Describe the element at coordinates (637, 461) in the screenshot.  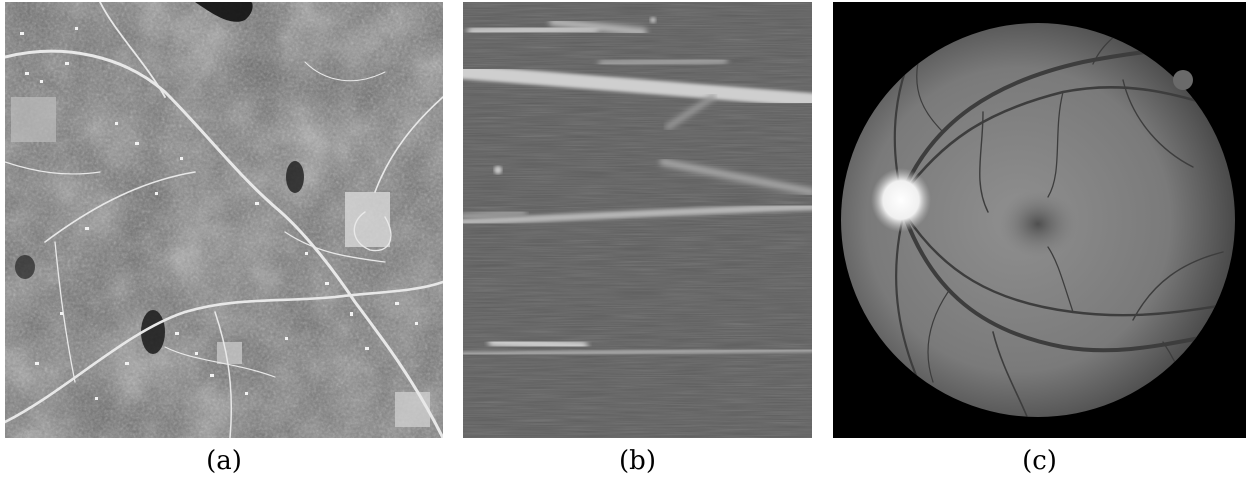
I see `panel-b-caption: (b)` at that location.